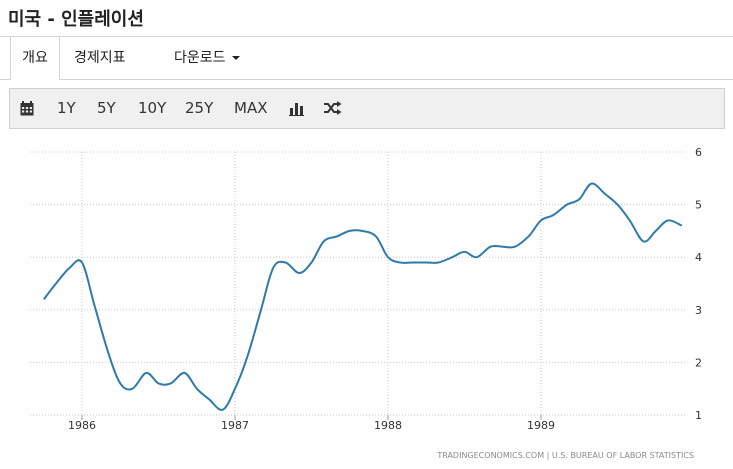 The image size is (733, 469). What do you see at coordinates (698, 257) in the screenshot?
I see `y-tick-label: 4` at bounding box center [698, 257].